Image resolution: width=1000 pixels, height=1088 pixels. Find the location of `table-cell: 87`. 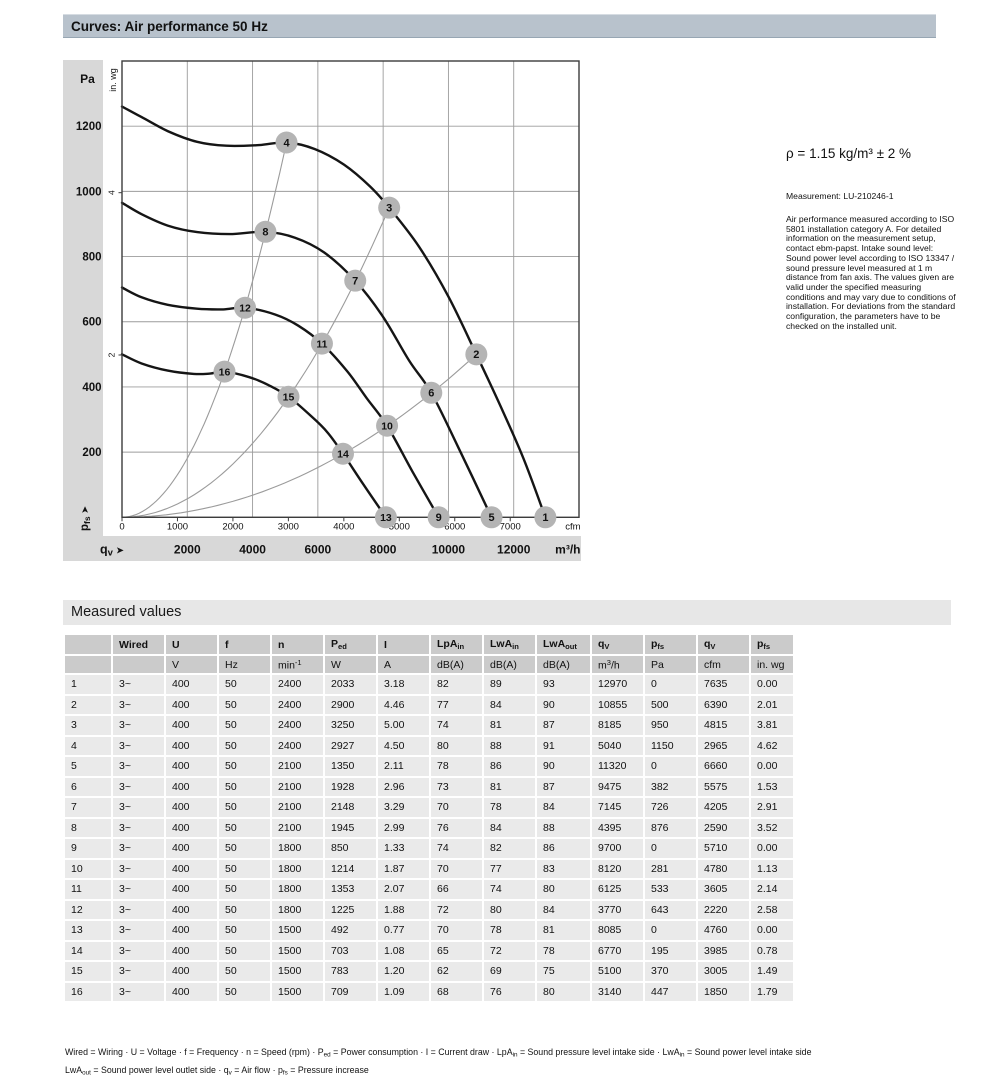

table-cell: 87 is located at coordinates (563, 725).